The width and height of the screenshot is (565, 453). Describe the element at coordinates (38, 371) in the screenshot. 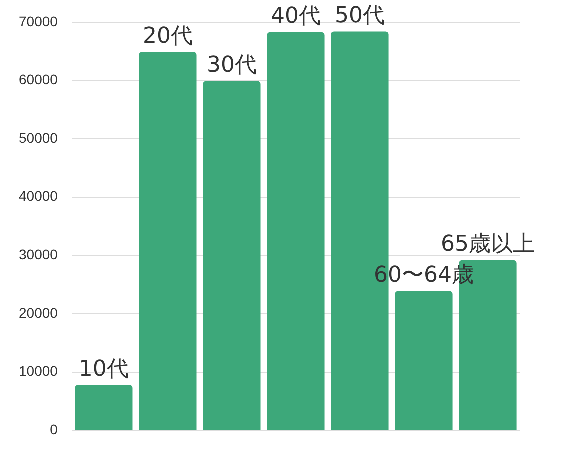

I see `y-tick-label: 10000` at that location.